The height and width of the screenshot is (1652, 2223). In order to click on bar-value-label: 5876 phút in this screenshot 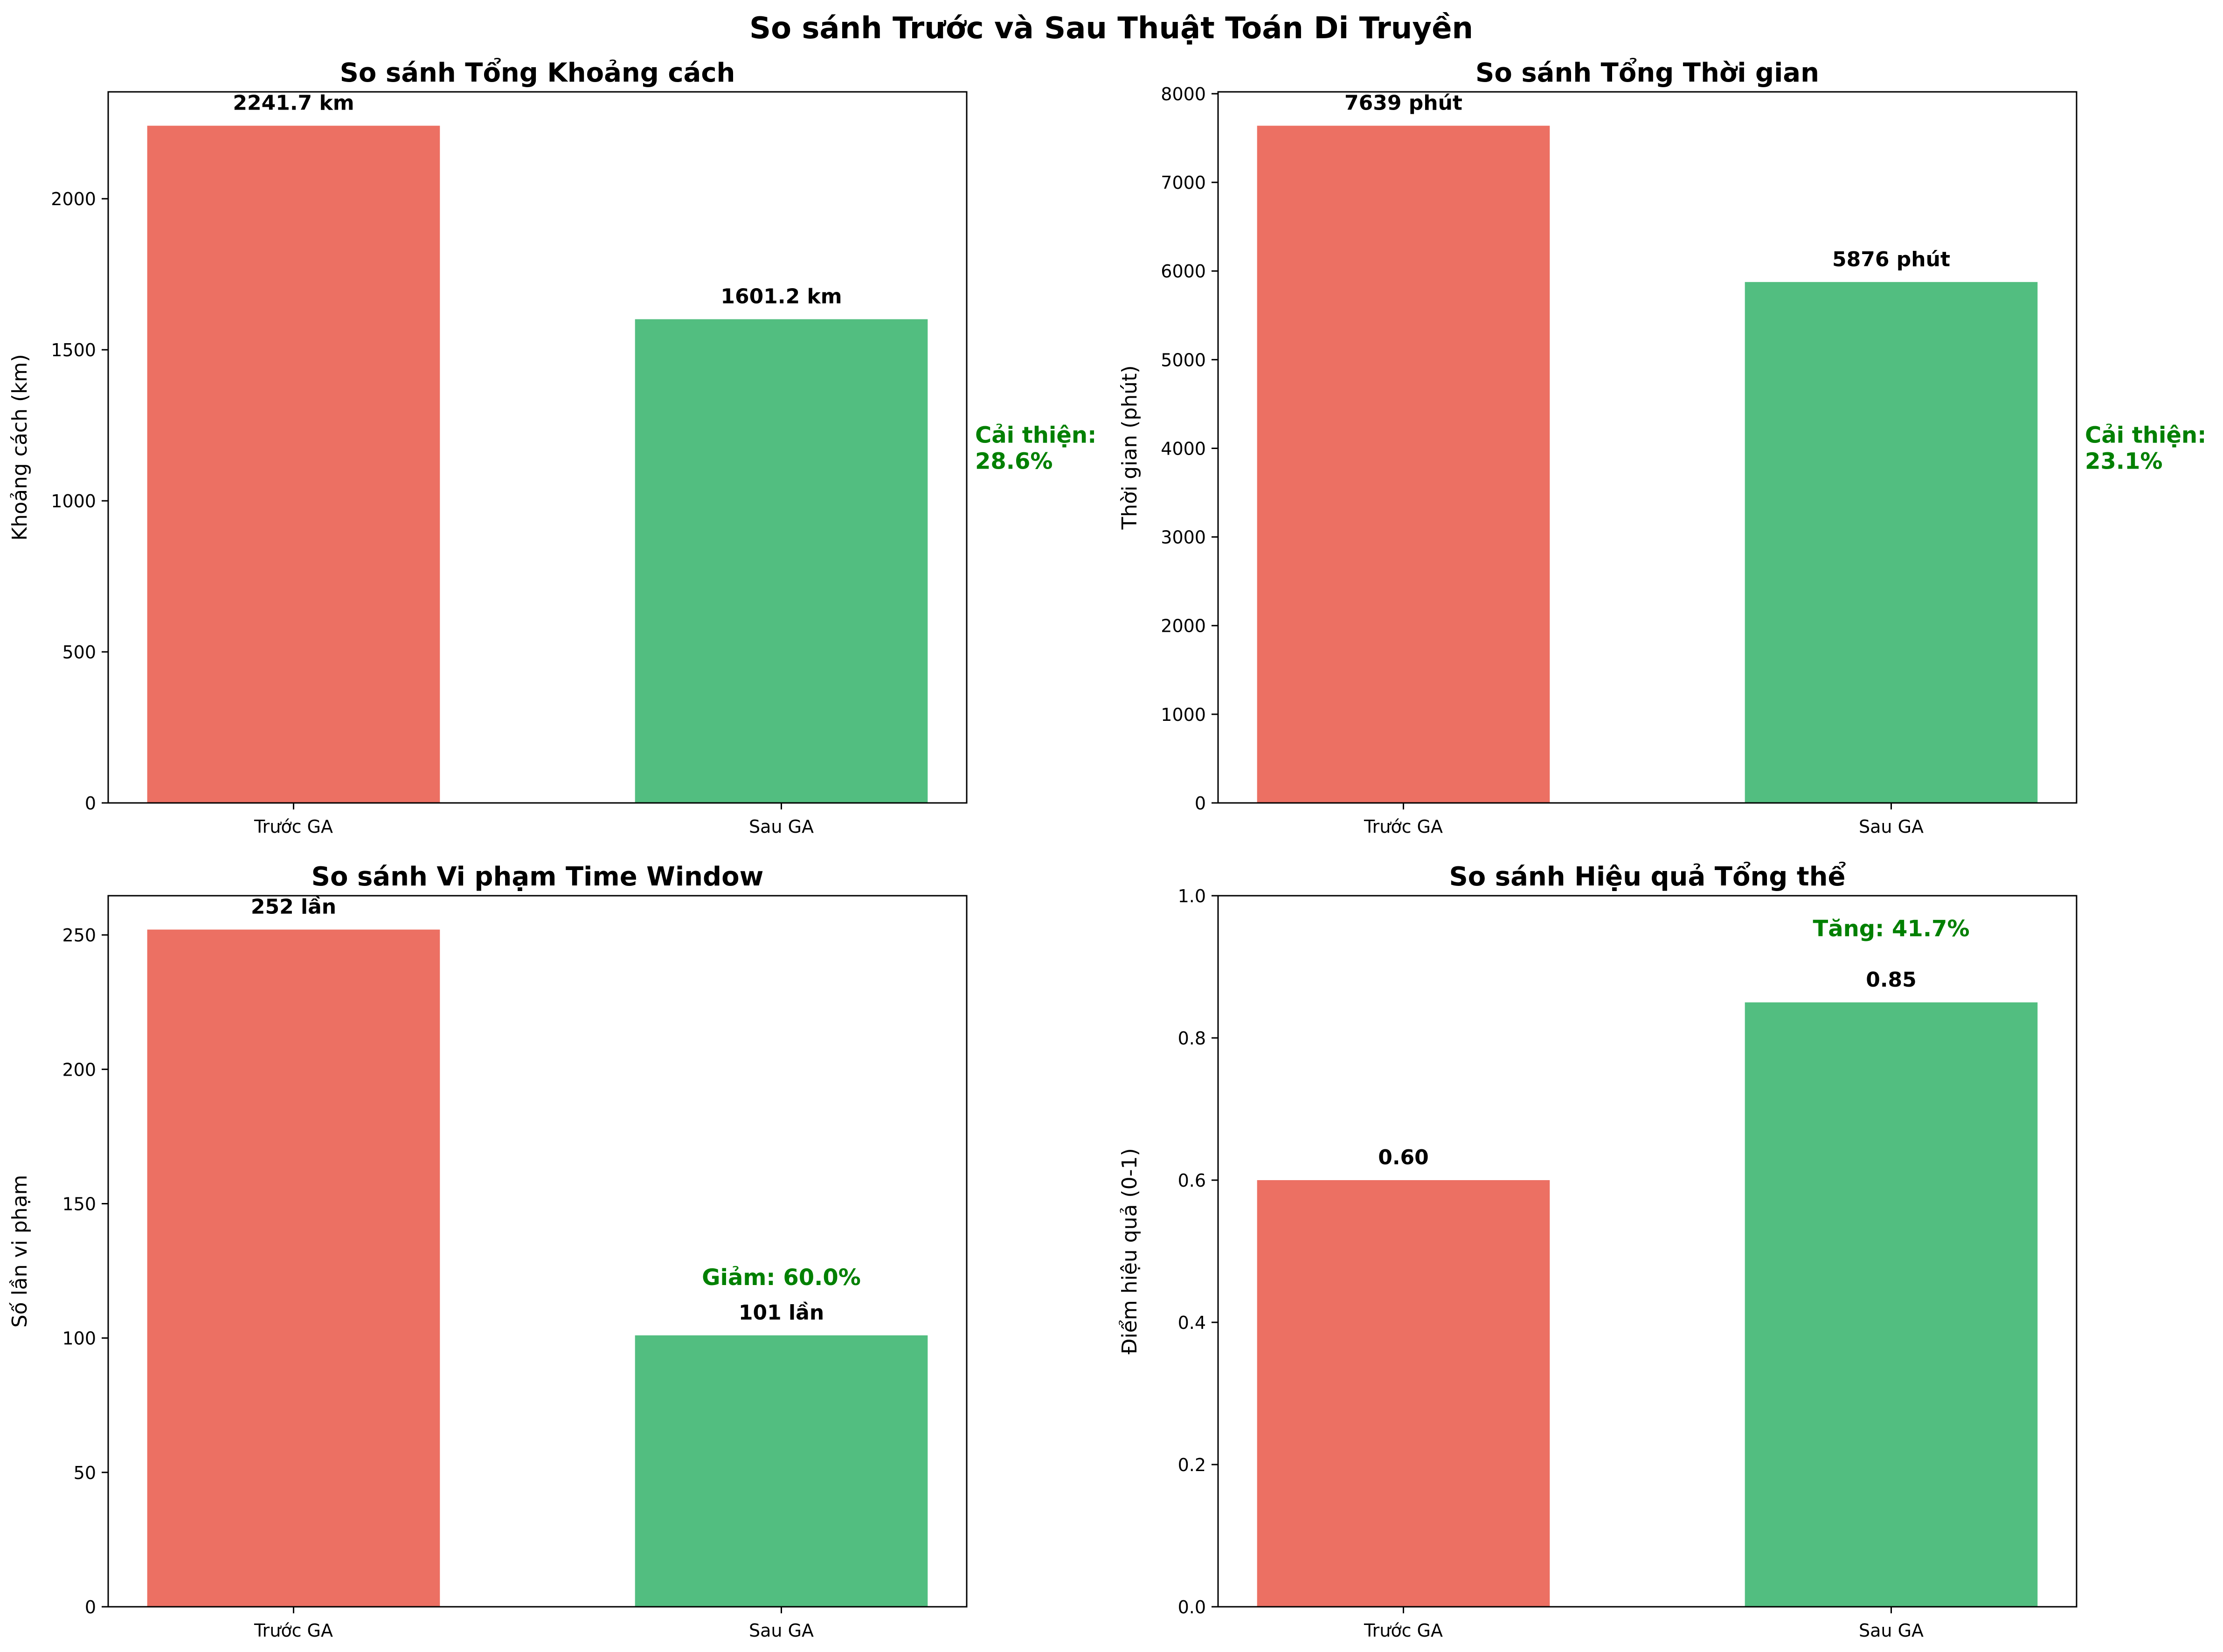, I will do `click(1891, 259)`.